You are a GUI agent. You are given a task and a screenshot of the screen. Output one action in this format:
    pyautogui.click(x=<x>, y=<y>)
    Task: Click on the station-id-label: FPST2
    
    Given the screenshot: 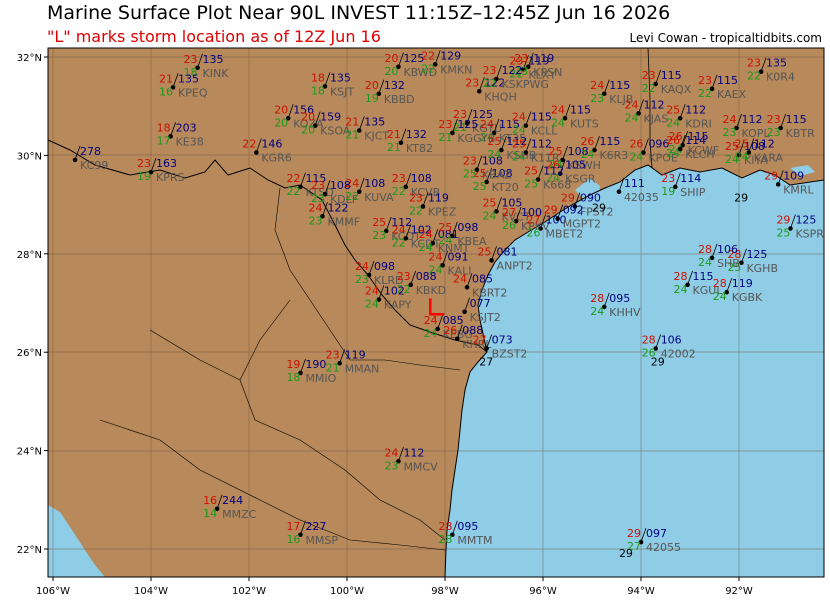 What is the action you would take?
    pyautogui.click(x=597, y=211)
    